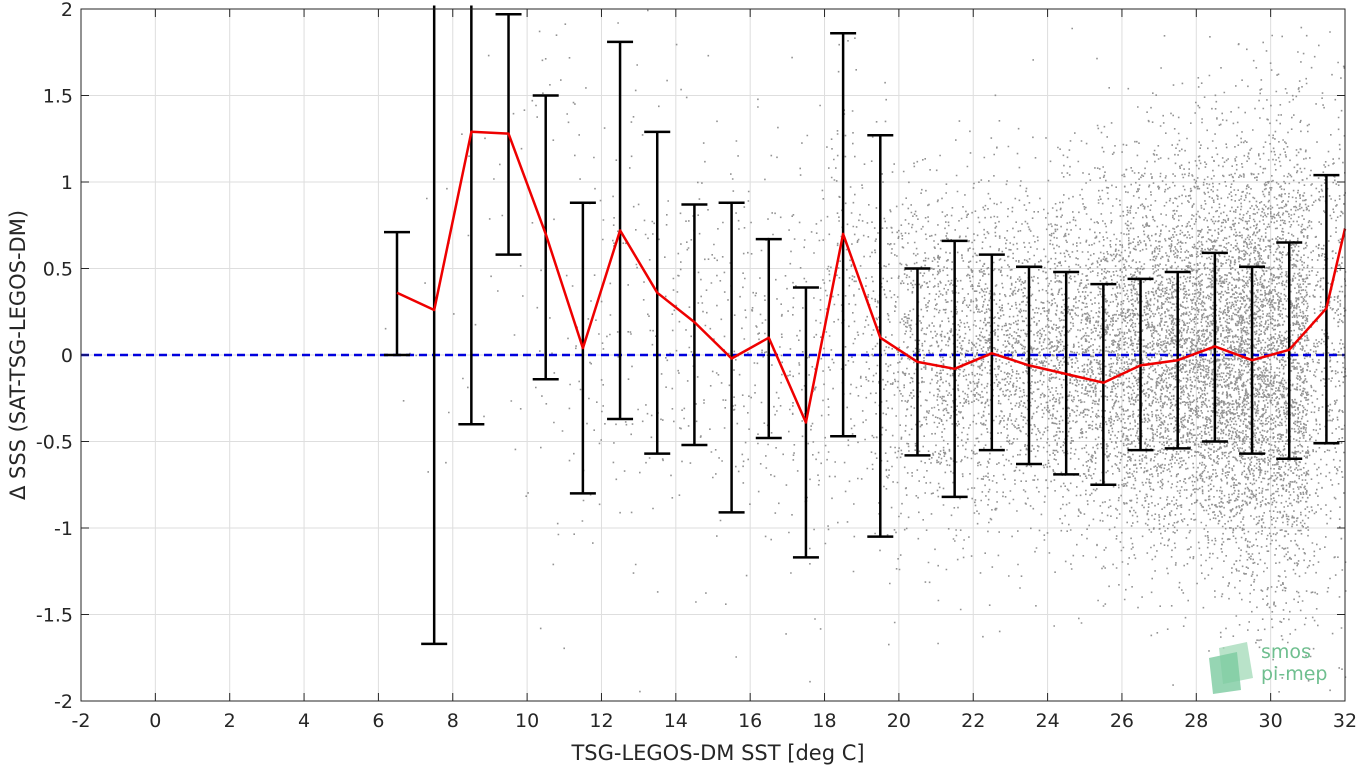 Image resolution: width=1359 pixels, height=770 pixels. Describe the element at coordinates (1345, 721) in the screenshot. I see `x-tick-label: 32` at that location.